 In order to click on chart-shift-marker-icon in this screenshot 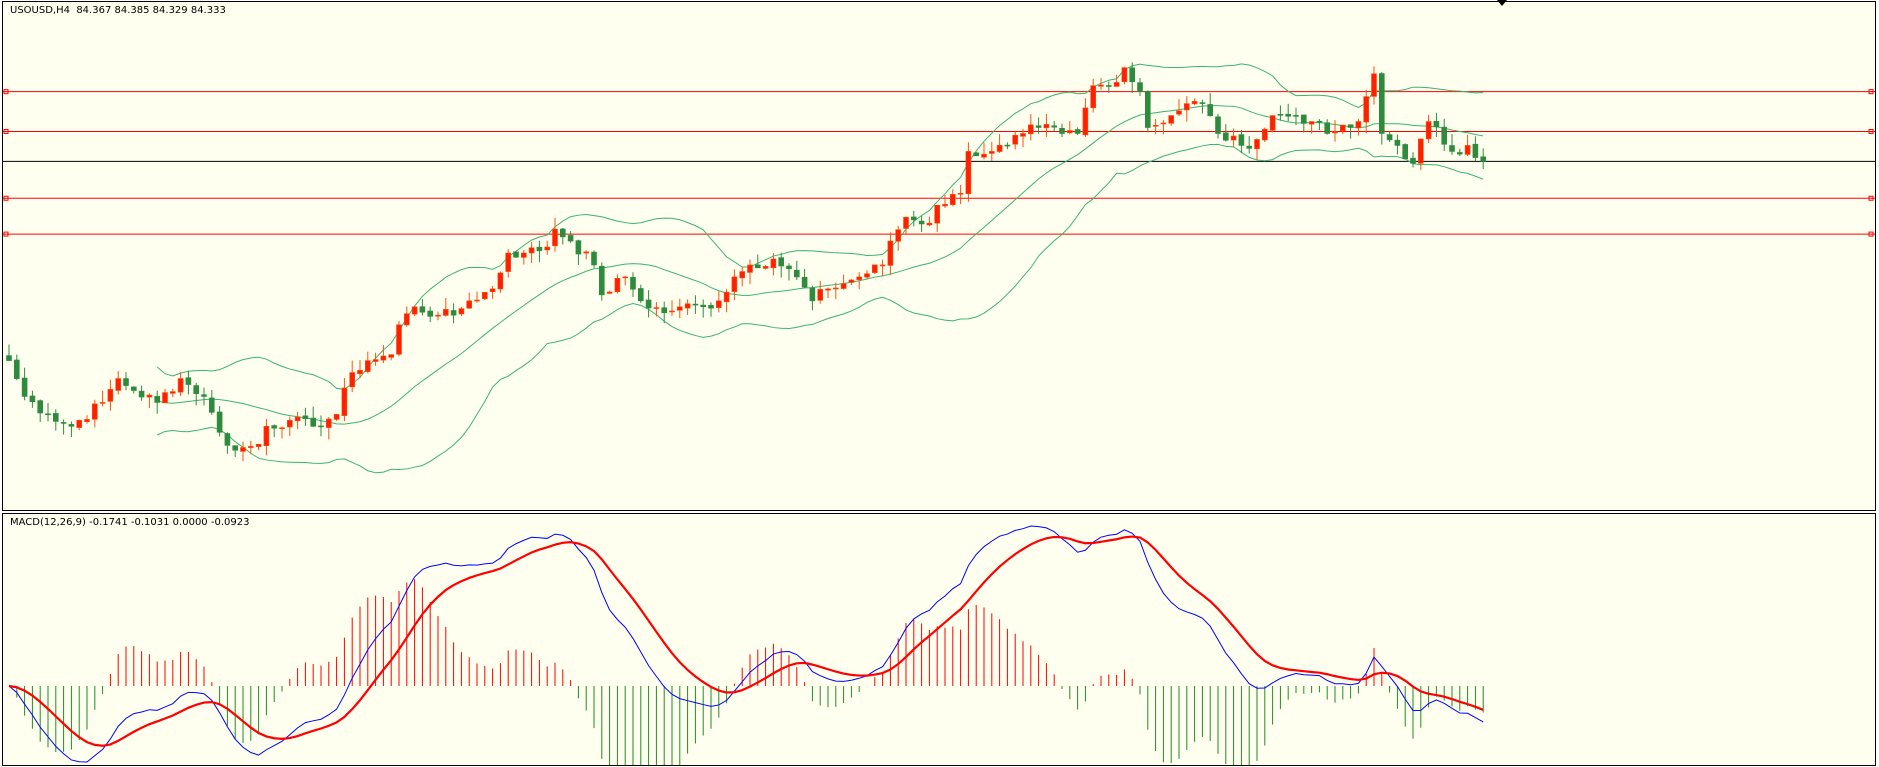, I will do `click(1502, 3)`.